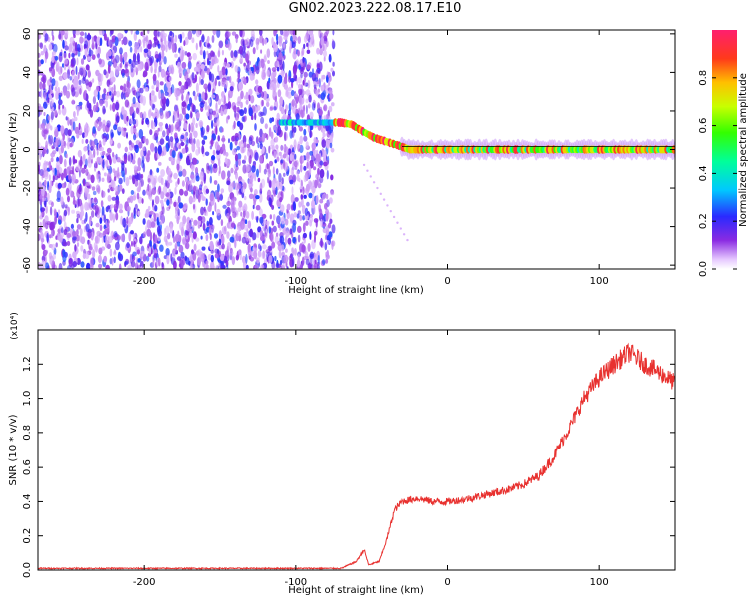 This screenshot has height=600, width=750. What do you see at coordinates (27, 433) in the screenshot?
I see `snr-ytick-label: 0.8` at bounding box center [27, 433].